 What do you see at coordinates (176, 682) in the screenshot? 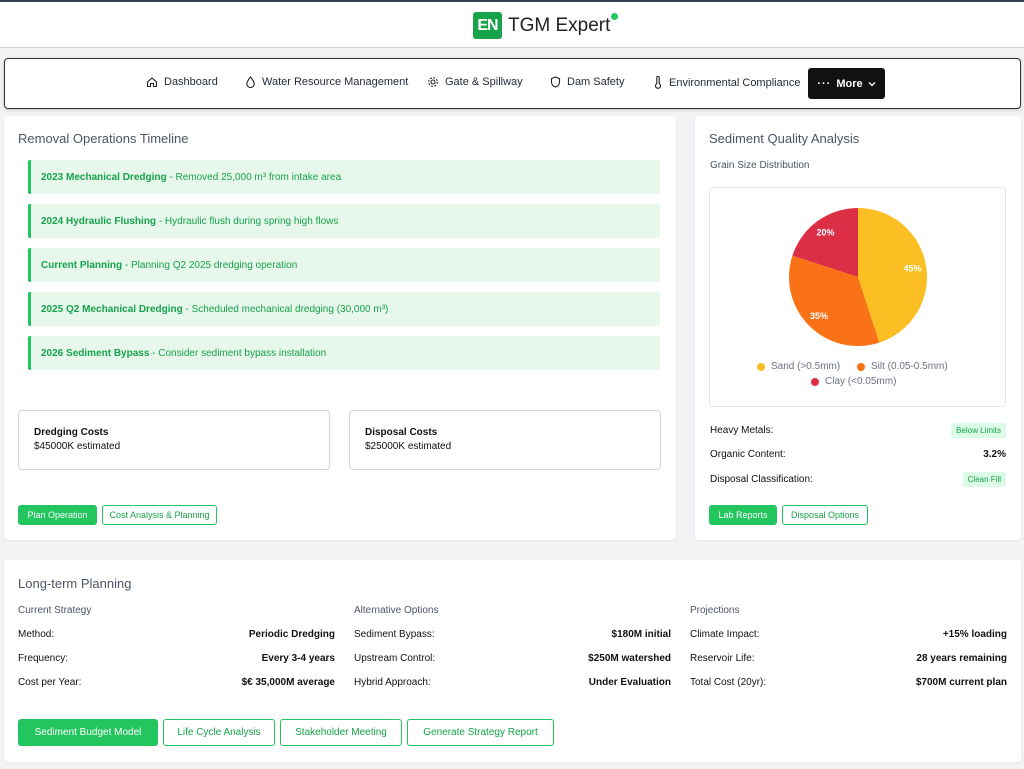
I see `strategy-row: Cost per Year: $€ 35,000M average` at bounding box center [176, 682].